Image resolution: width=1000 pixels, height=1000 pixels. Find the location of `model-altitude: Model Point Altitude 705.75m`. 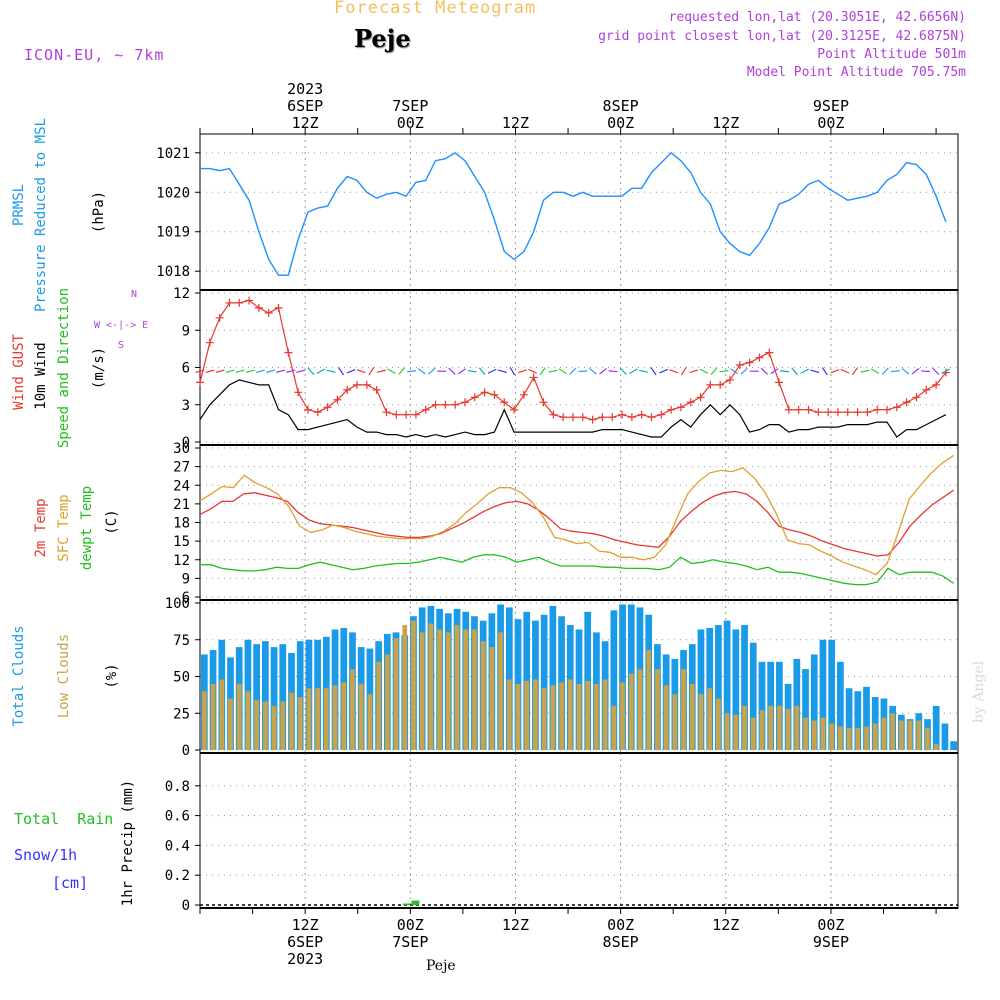

model-altitude: Model Point Altitude 705.75m is located at coordinates (856, 72).